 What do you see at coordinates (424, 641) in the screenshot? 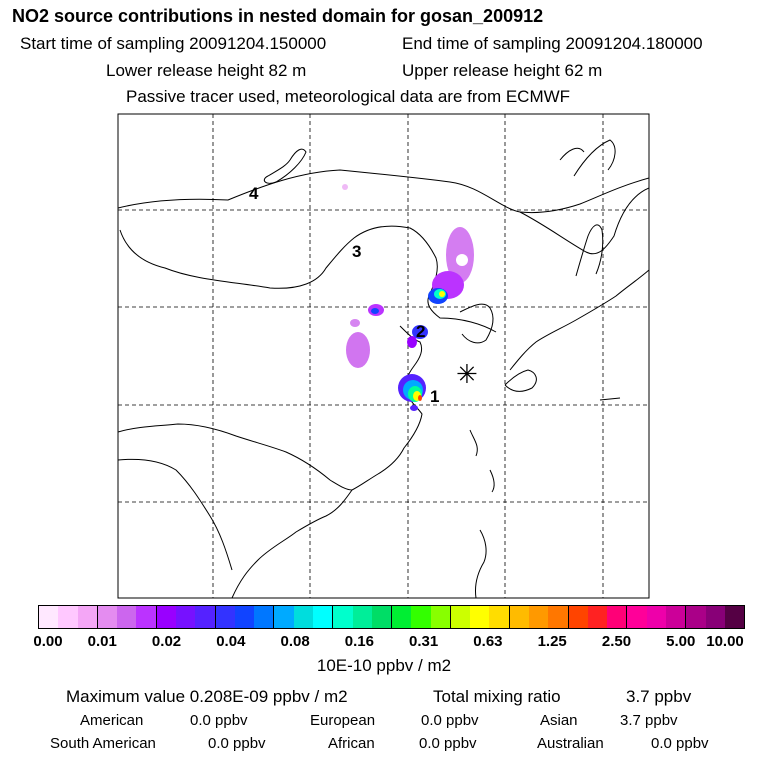
I see `colorbar-tick-label: 0.31` at bounding box center [424, 641].